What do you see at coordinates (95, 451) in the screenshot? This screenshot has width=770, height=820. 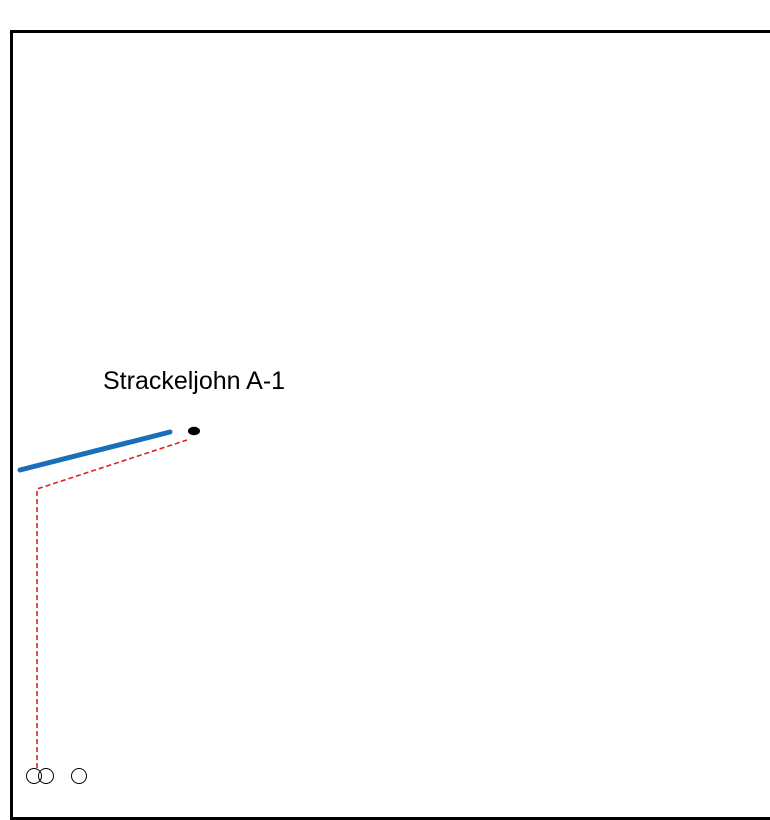 I see `well-lateral-line` at bounding box center [95, 451].